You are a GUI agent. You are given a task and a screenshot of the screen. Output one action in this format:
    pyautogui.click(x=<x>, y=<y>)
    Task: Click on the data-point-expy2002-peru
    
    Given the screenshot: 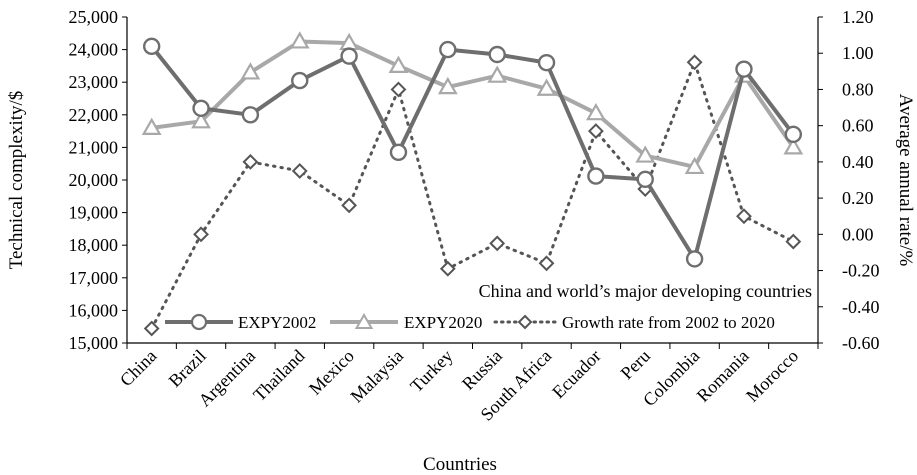 What is the action you would take?
    pyautogui.click(x=645, y=179)
    